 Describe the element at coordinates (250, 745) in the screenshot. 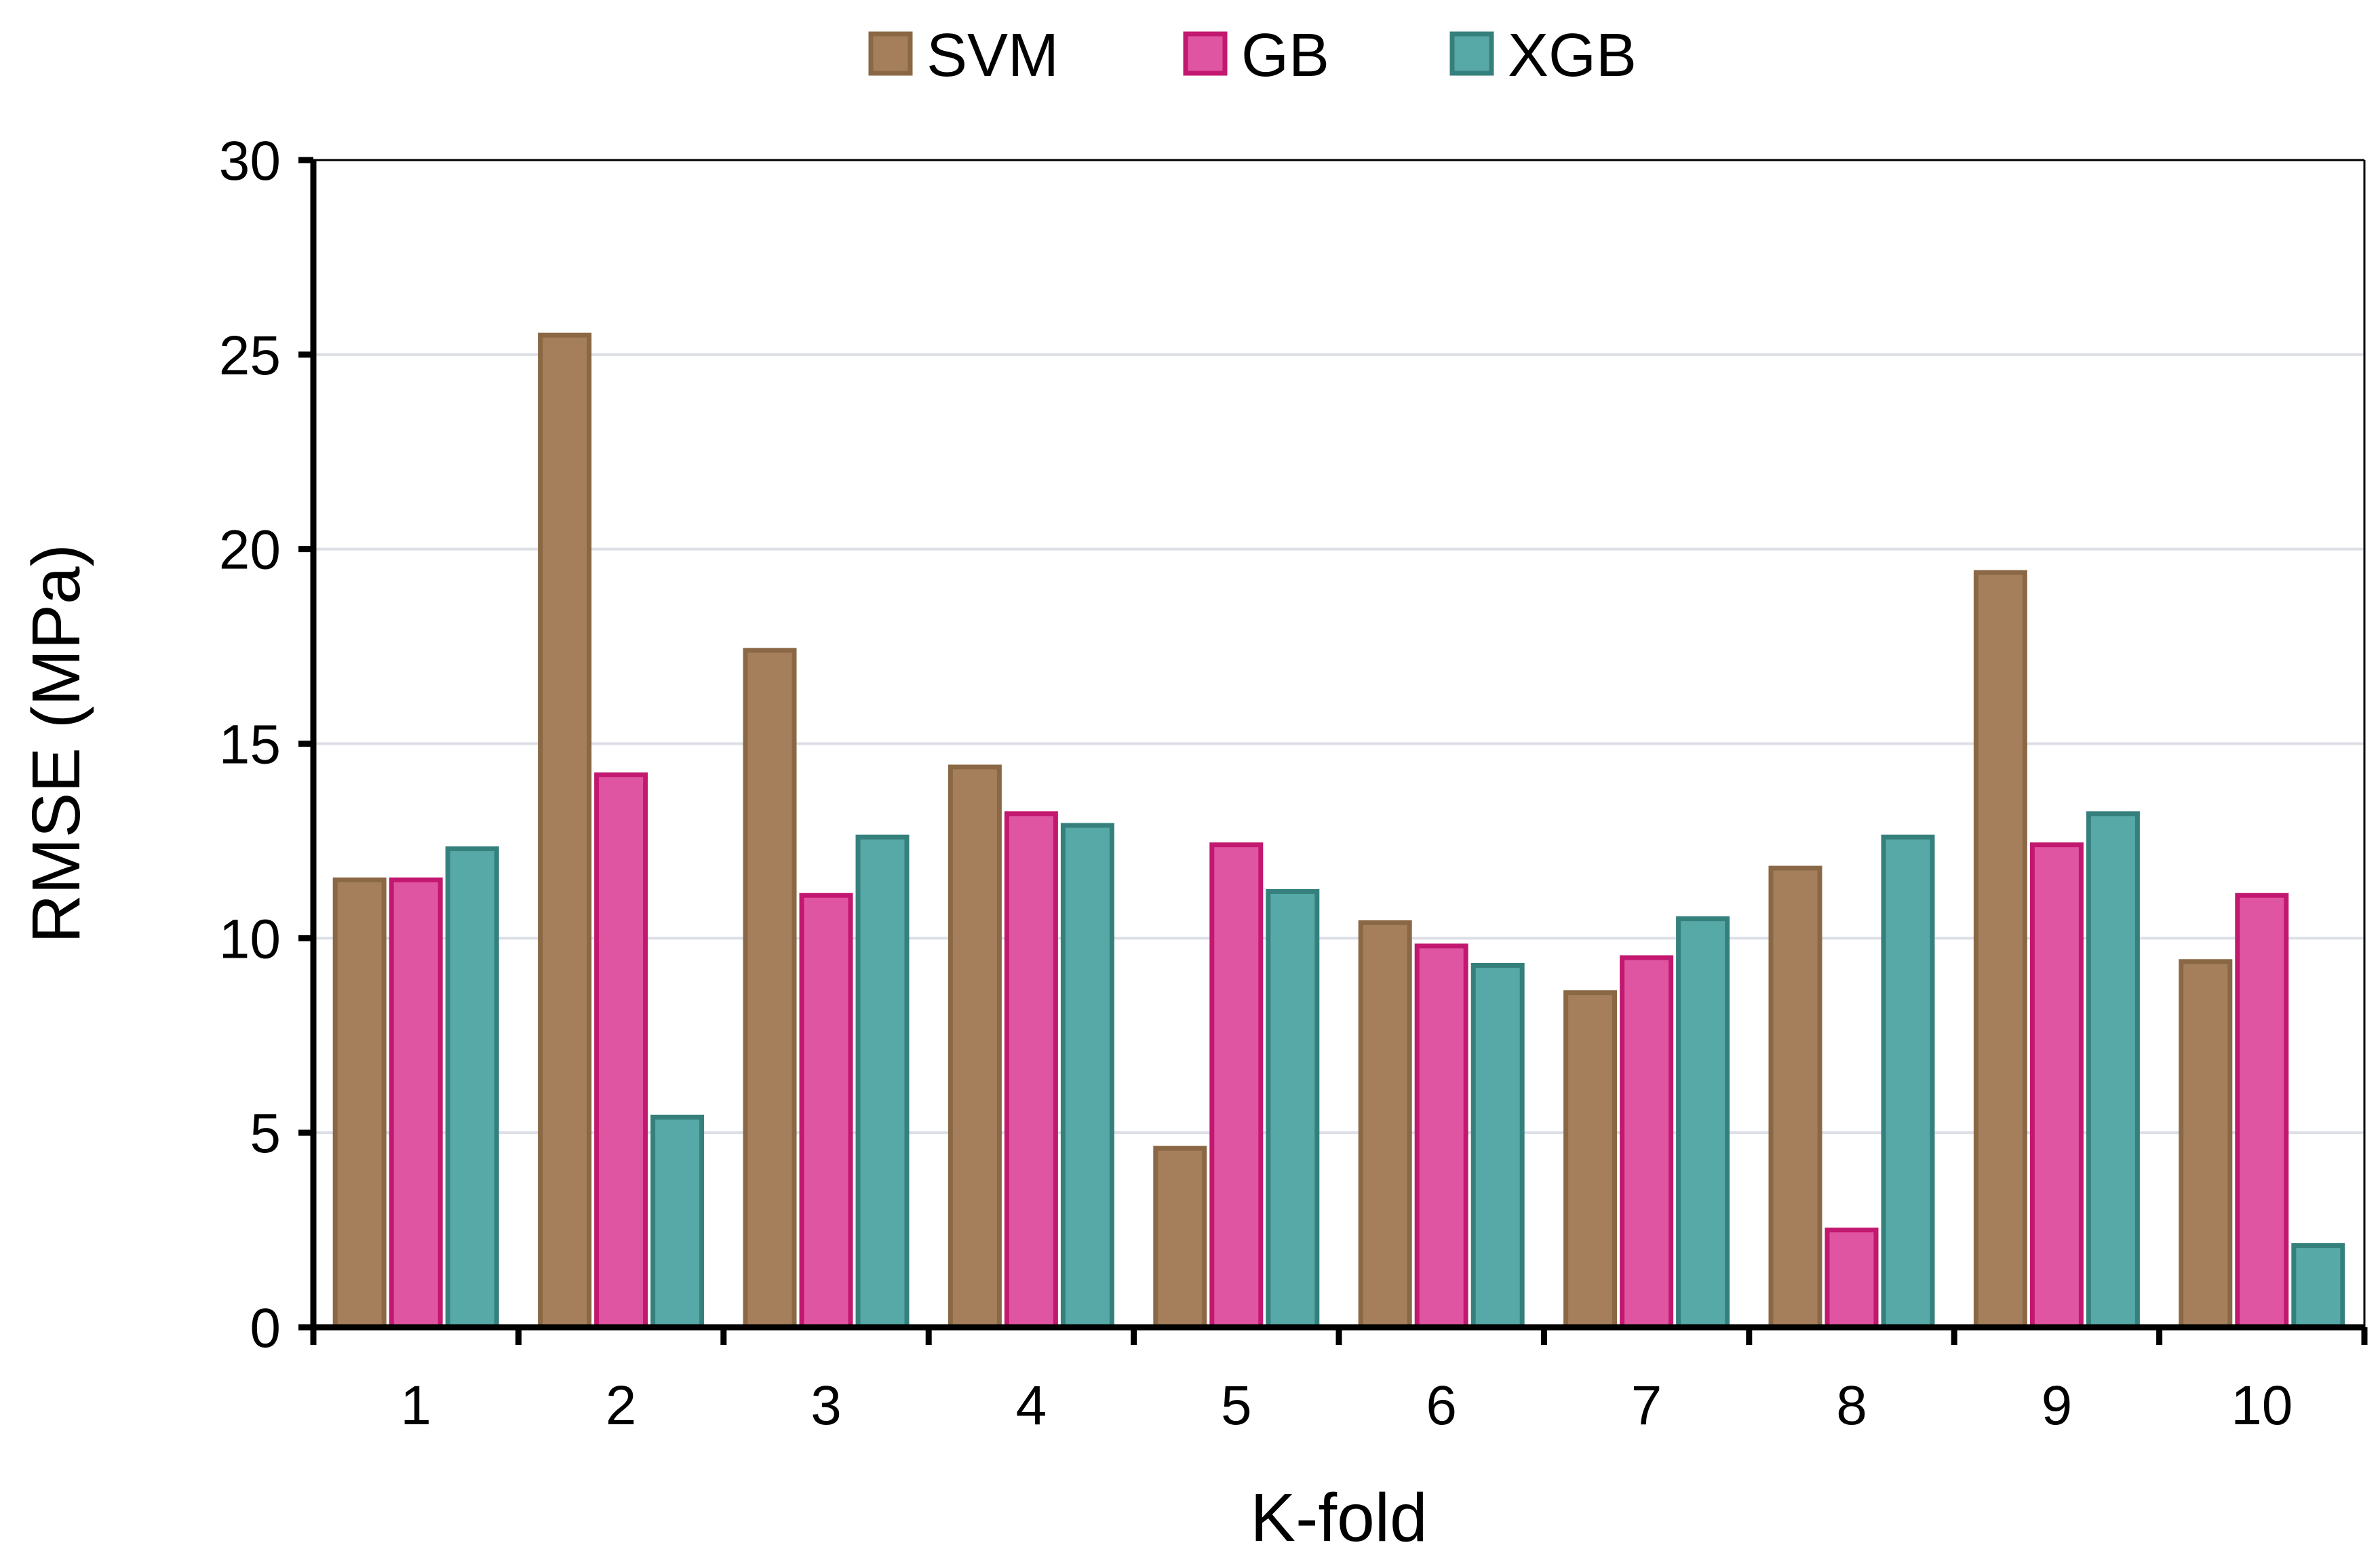

I see `y-tick-label: 15` at that location.